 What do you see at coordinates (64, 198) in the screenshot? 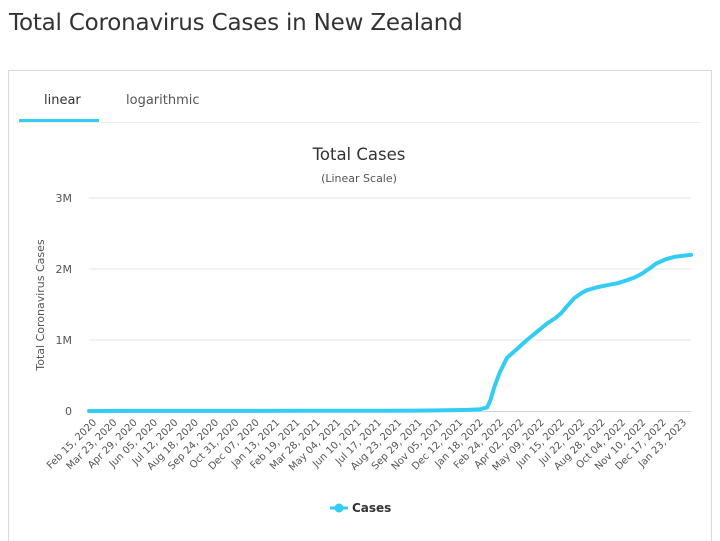
I see `y-tick-label: 3M` at bounding box center [64, 198].